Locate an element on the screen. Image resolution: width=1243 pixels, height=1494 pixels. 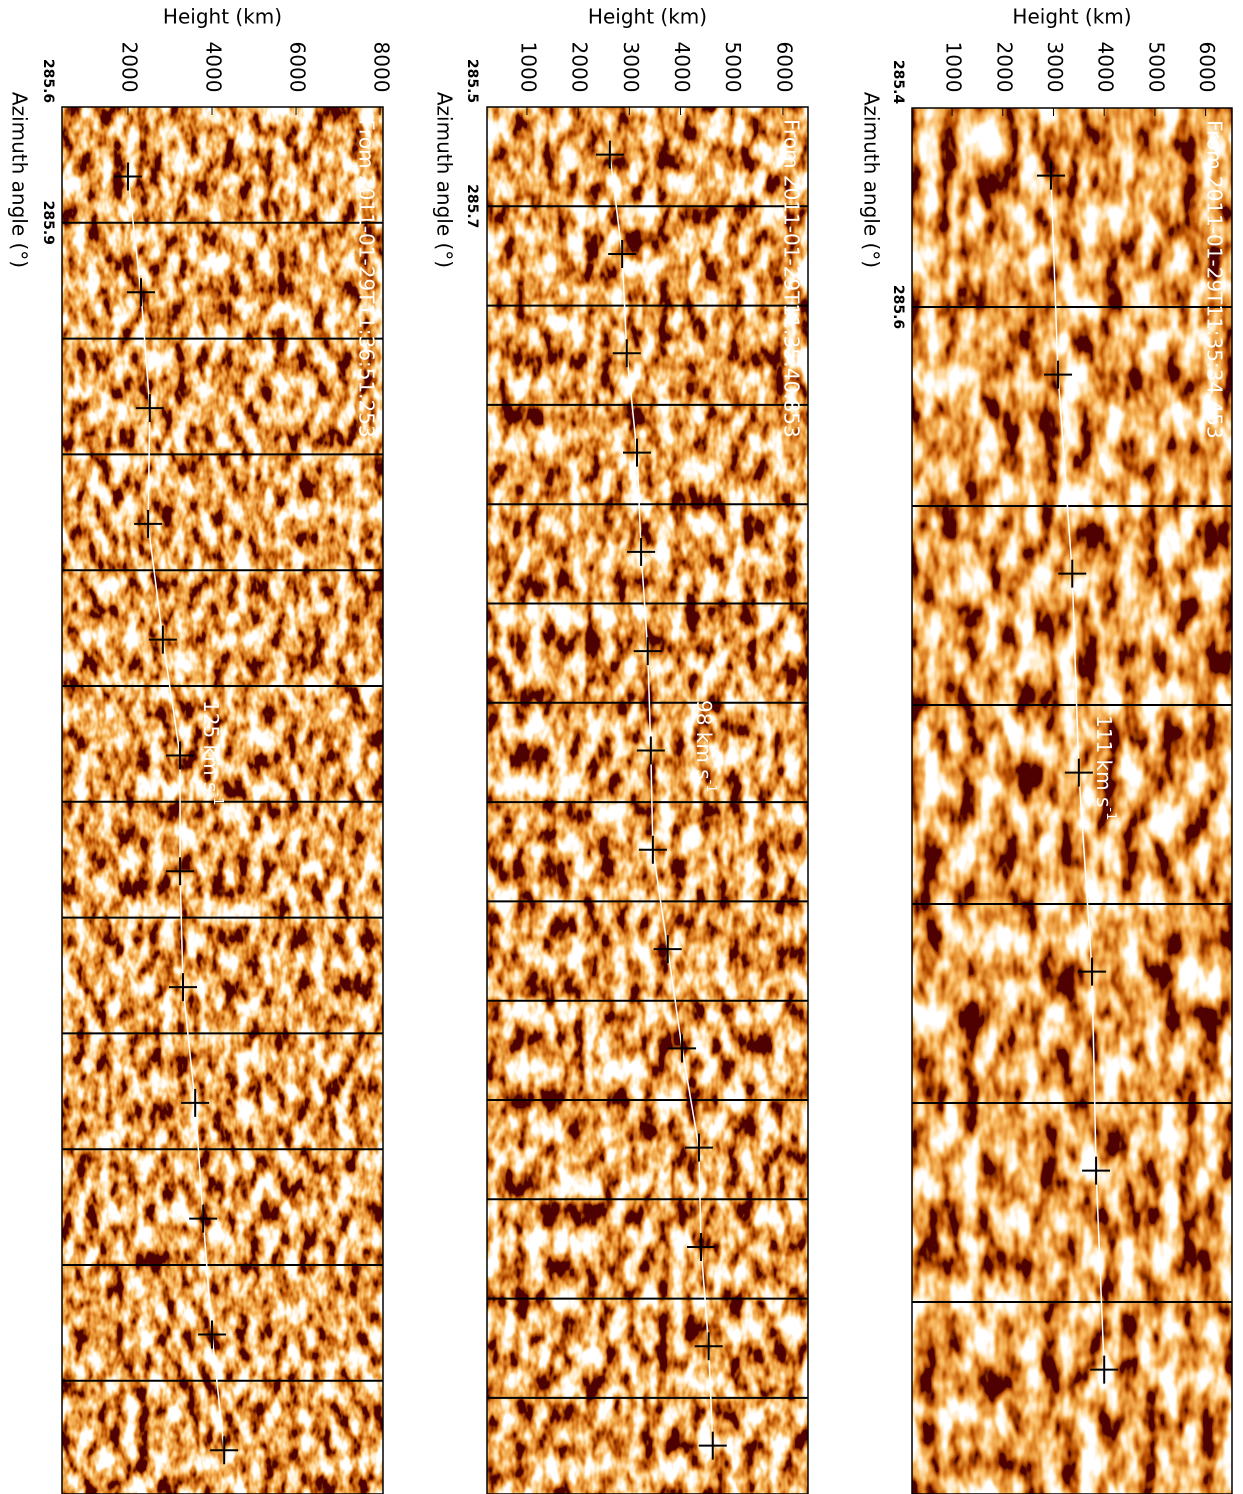
speed-text: 111 km s is located at coordinates (1105, 761).